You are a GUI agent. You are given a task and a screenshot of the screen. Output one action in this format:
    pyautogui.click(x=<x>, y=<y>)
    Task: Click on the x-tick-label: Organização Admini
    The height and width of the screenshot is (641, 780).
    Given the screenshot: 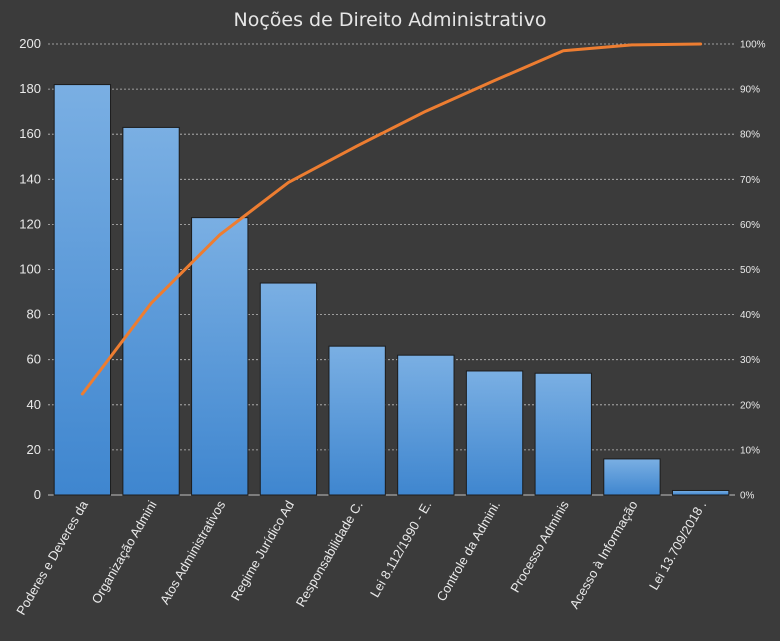 What is the action you would take?
    pyautogui.click(x=123, y=552)
    